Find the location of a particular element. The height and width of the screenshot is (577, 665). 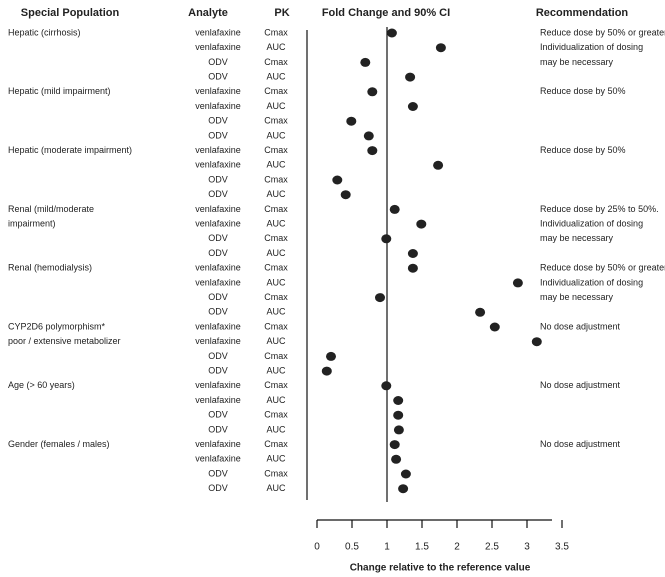

population-label: Hepatic (mild impairment) is located at coordinates (59, 91).